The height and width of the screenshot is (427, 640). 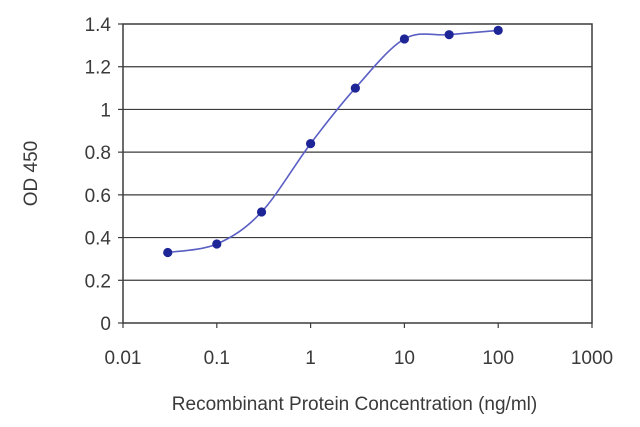 What do you see at coordinates (105, 110) in the screenshot?
I see `y-tick-label: 1` at bounding box center [105, 110].